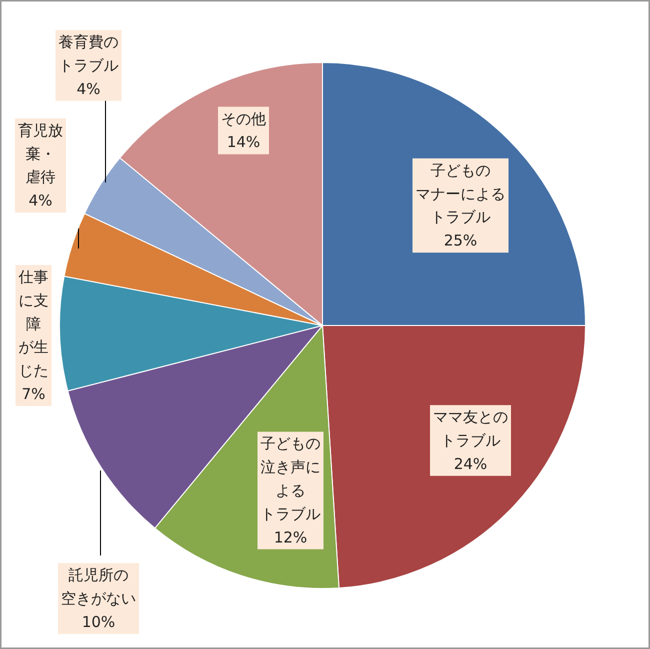  I want to click on slice-label: ママ友とのトラブル, so click(470, 429).